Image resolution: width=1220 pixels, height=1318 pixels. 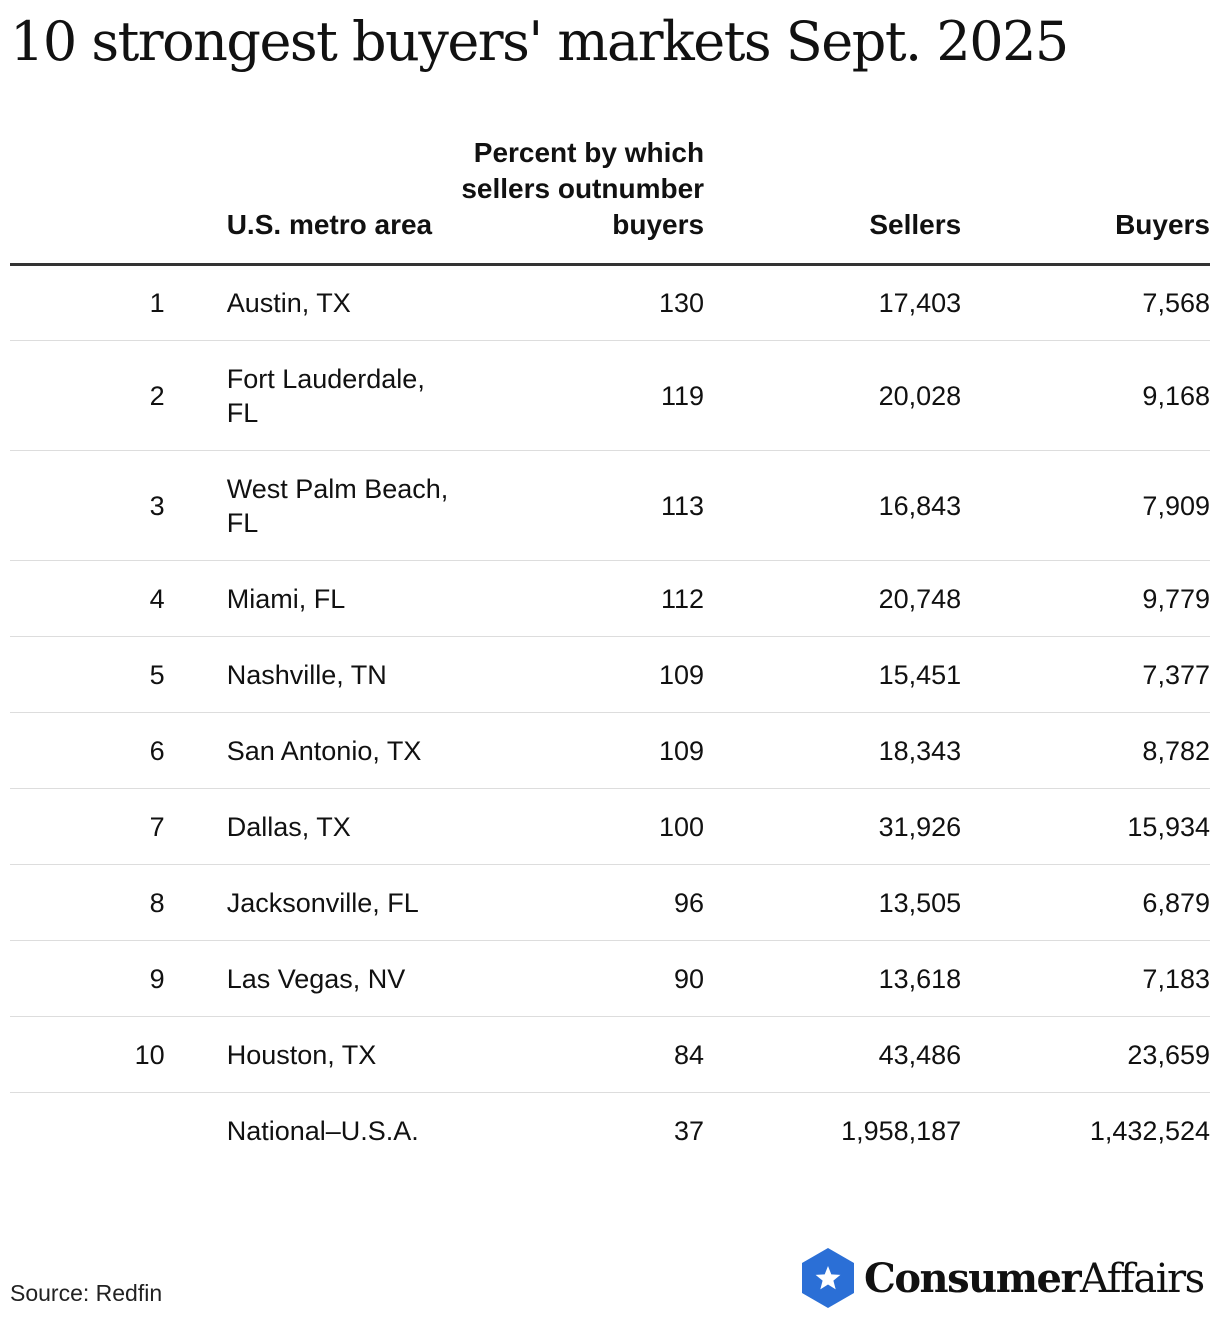 I want to click on rank-cell, so click(x=87, y=1131).